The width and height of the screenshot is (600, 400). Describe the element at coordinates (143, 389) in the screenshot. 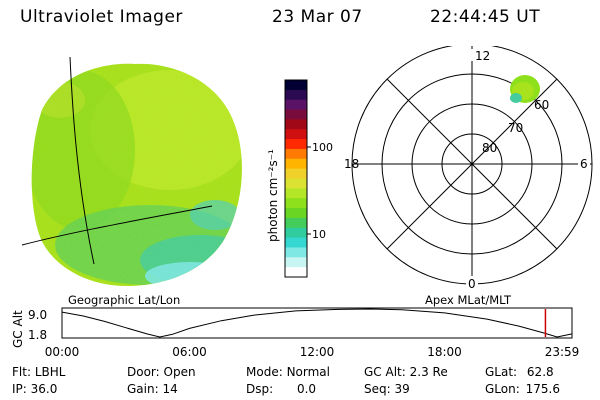

I see `gain-label: Gain:` at that location.